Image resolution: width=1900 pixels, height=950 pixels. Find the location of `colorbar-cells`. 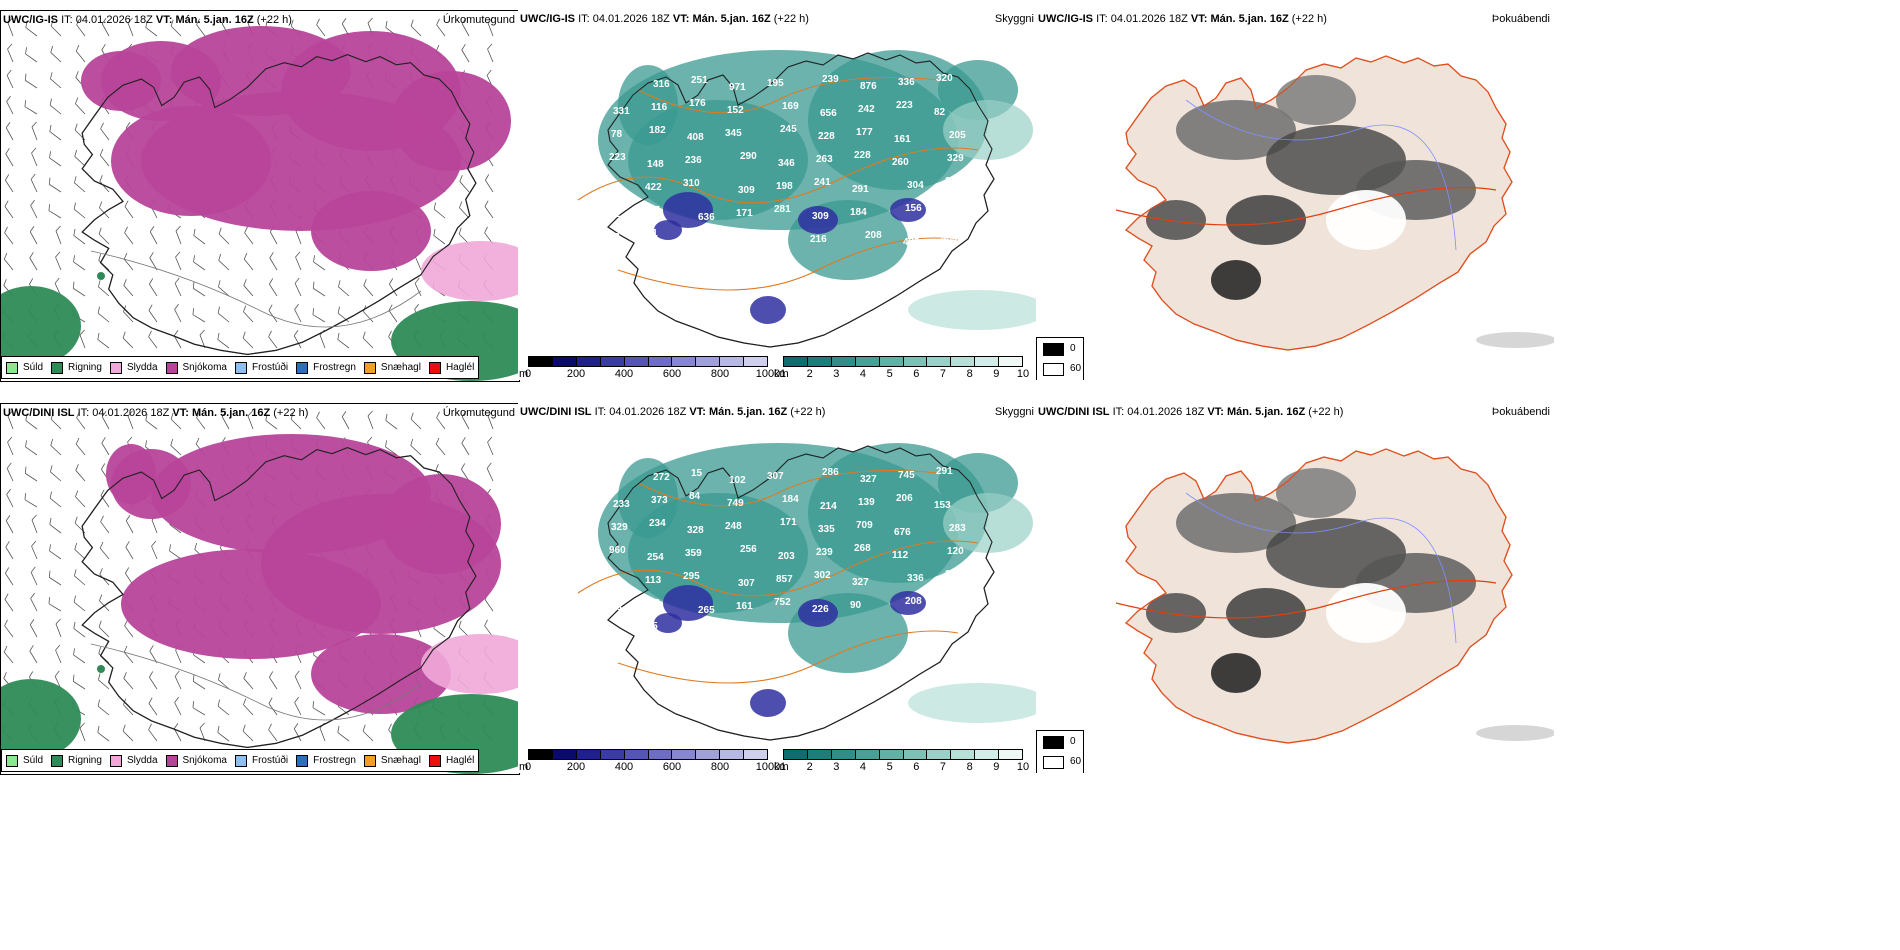

colorbar-cells is located at coordinates (648, 361).